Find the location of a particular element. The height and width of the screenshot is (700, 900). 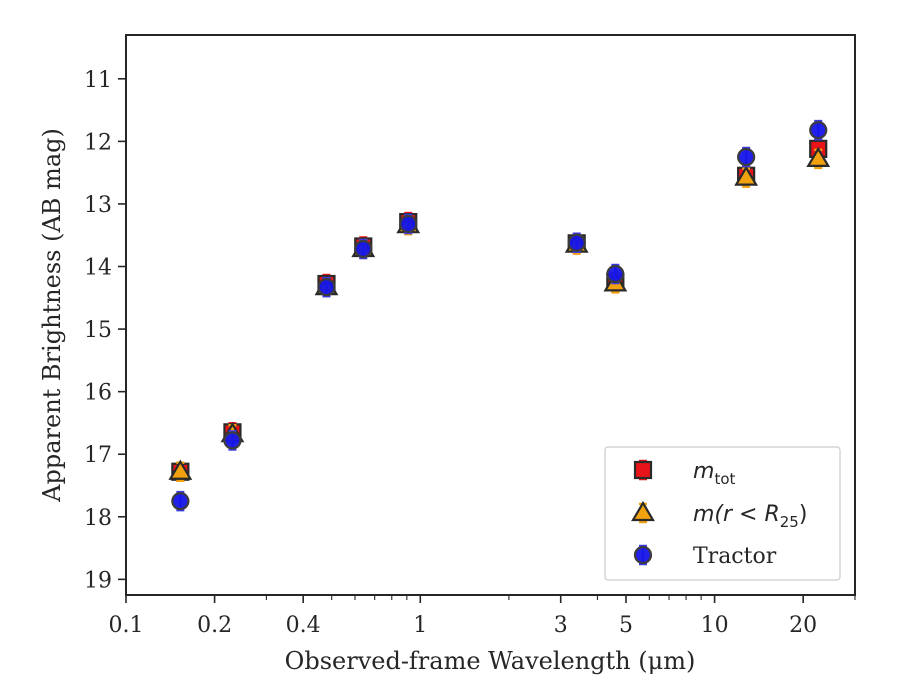

y-tick-label: 18 is located at coordinates (98, 518).